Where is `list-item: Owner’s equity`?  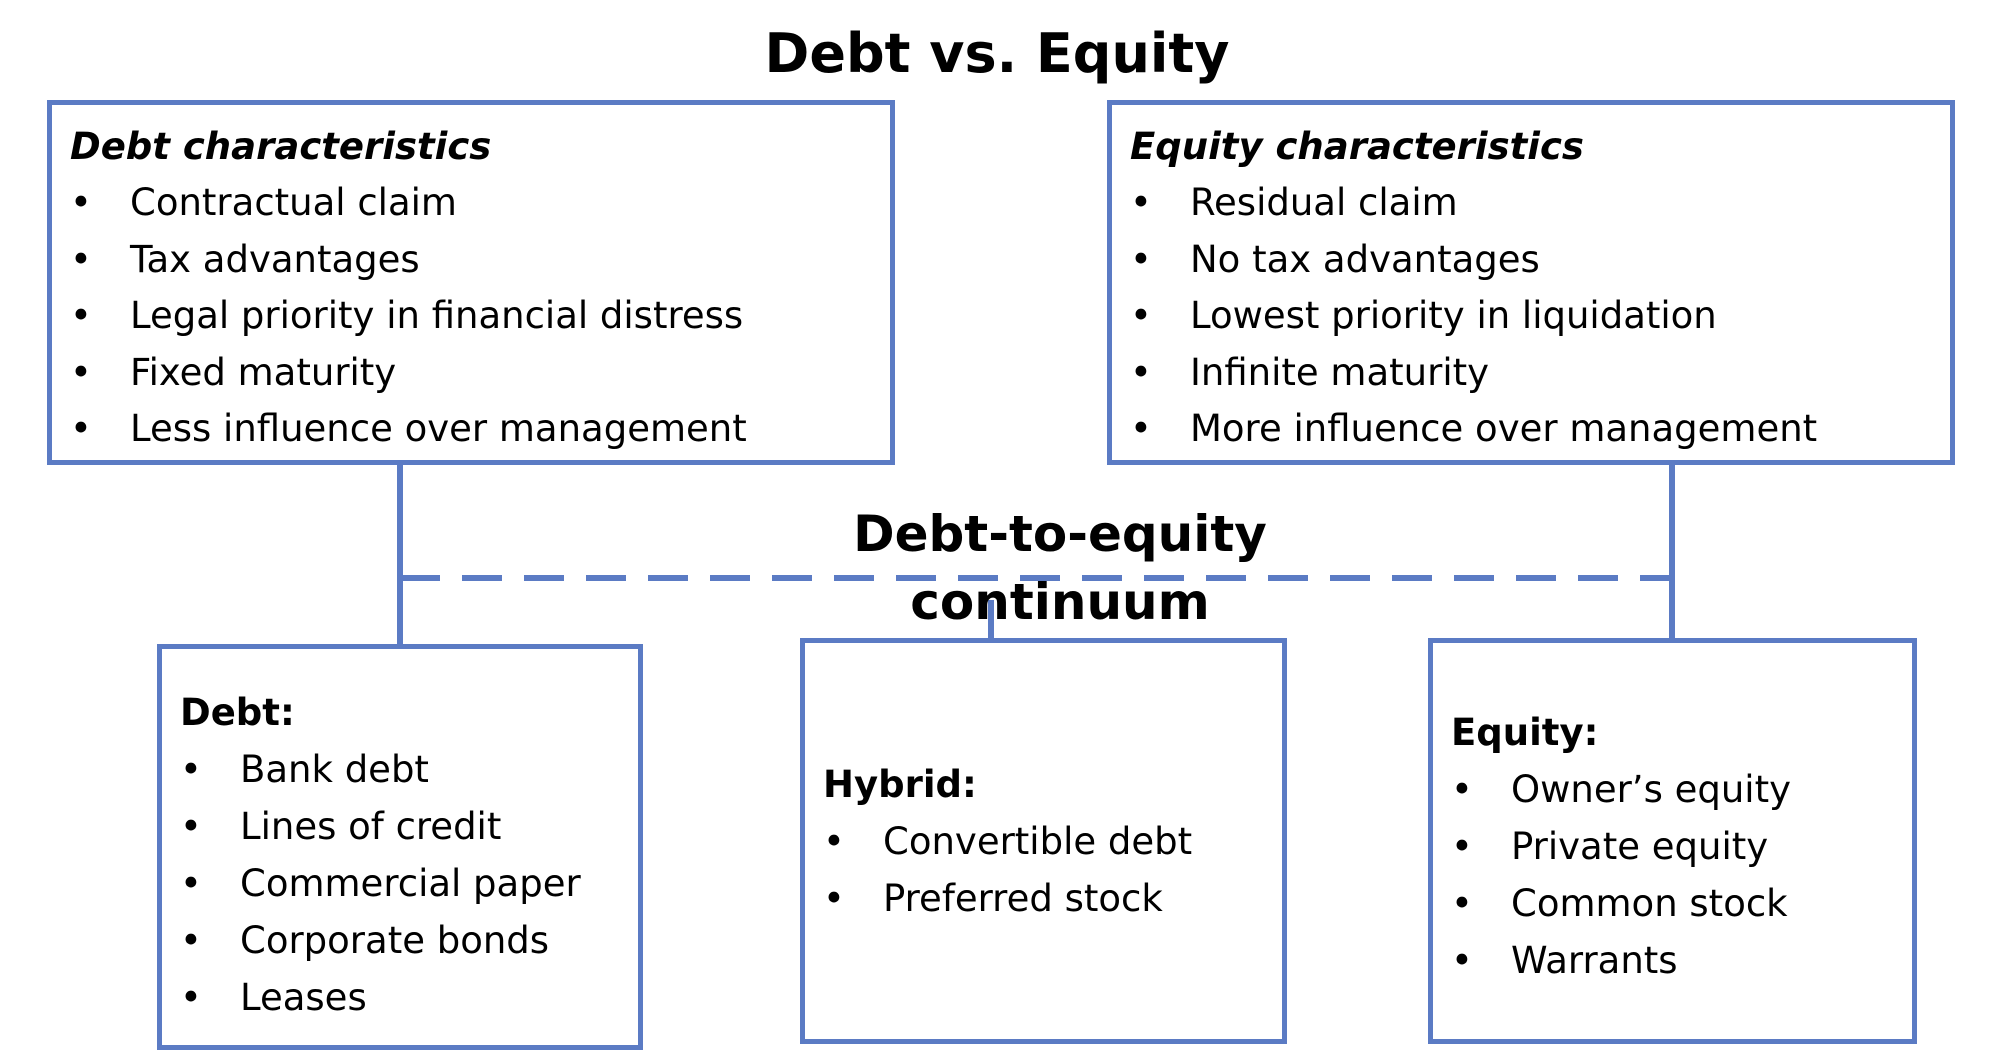 list-item: Owner’s equity is located at coordinates (1672, 789).